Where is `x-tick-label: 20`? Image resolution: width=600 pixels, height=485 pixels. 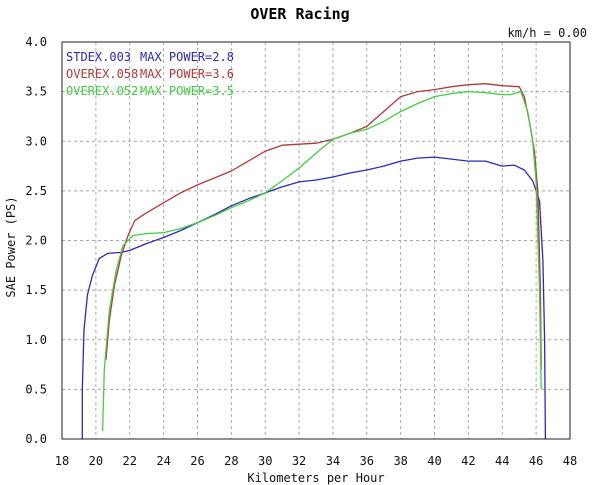
x-tick-label: 20 is located at coordinates (96, 461).